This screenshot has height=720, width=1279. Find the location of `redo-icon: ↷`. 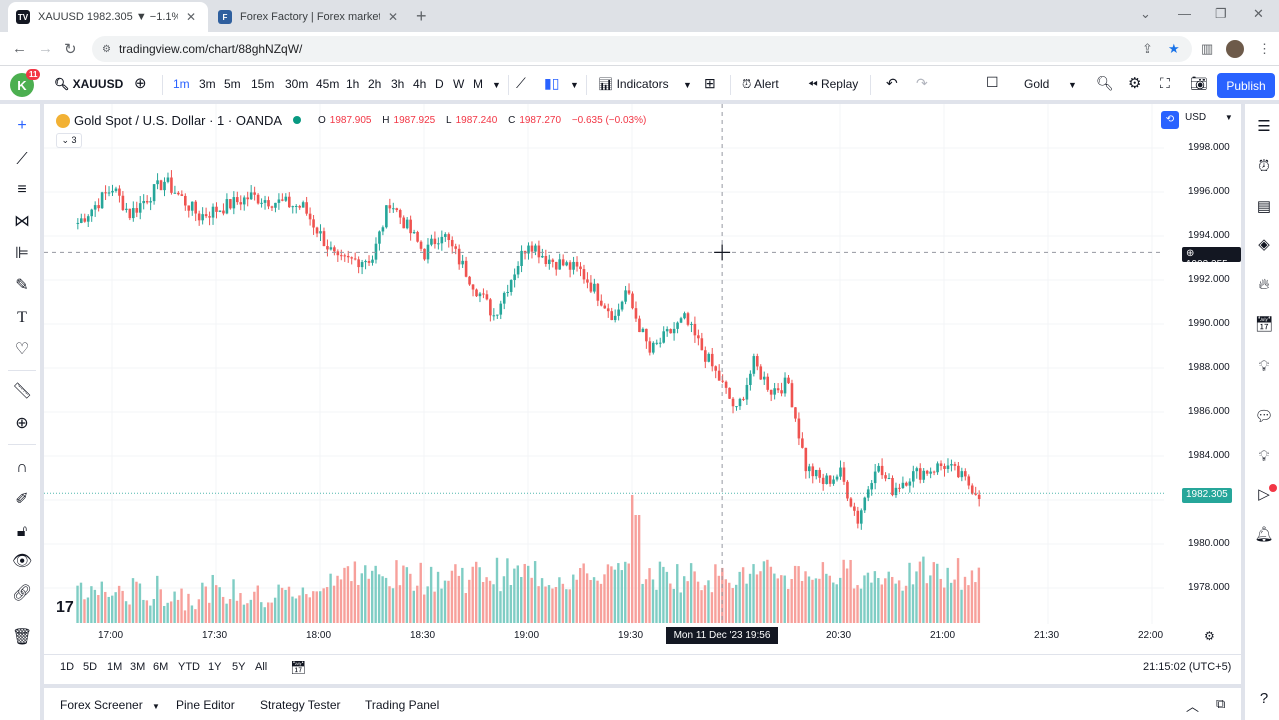

redo-icon: ↷ is located at coordinates (922, 83).